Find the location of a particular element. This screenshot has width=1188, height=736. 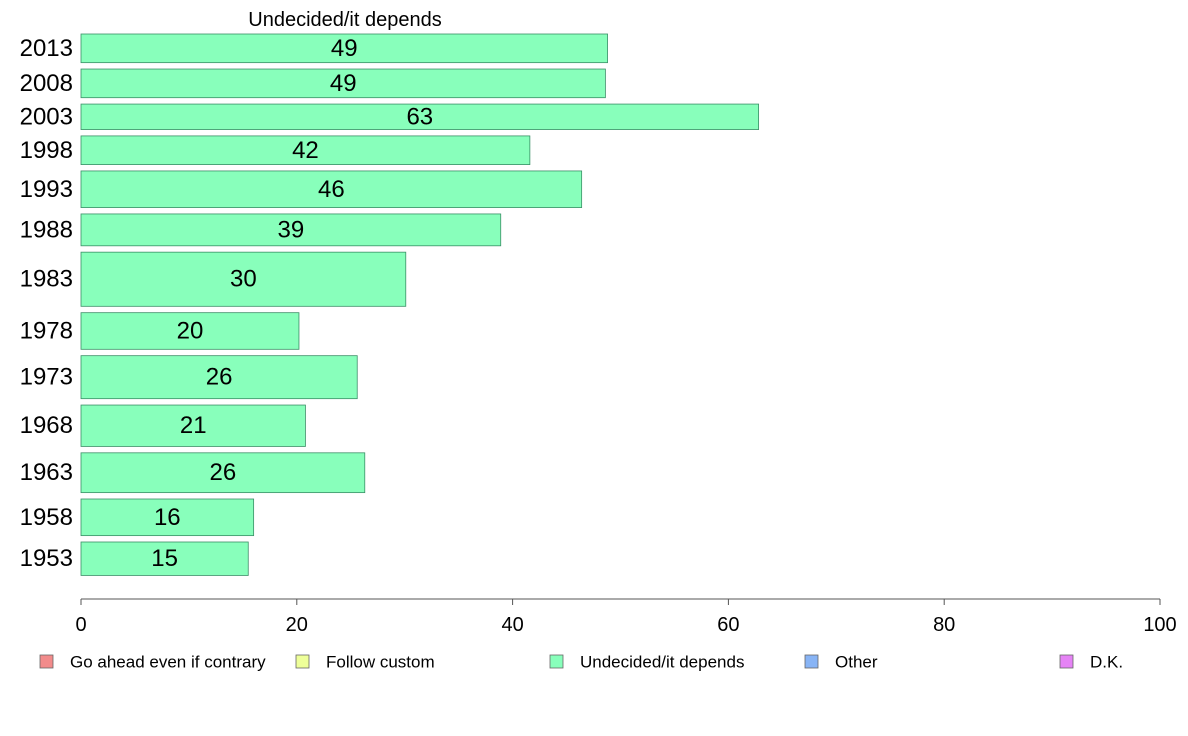

x-tick-label-40: 40 is located at coordinates (512, 625).